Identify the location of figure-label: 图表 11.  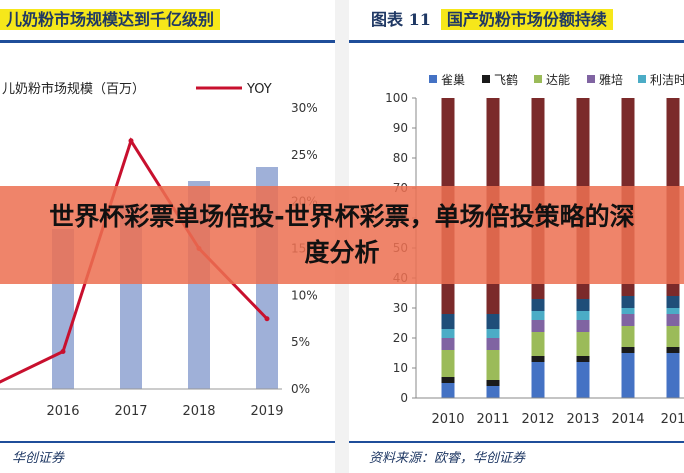
(401, 19).